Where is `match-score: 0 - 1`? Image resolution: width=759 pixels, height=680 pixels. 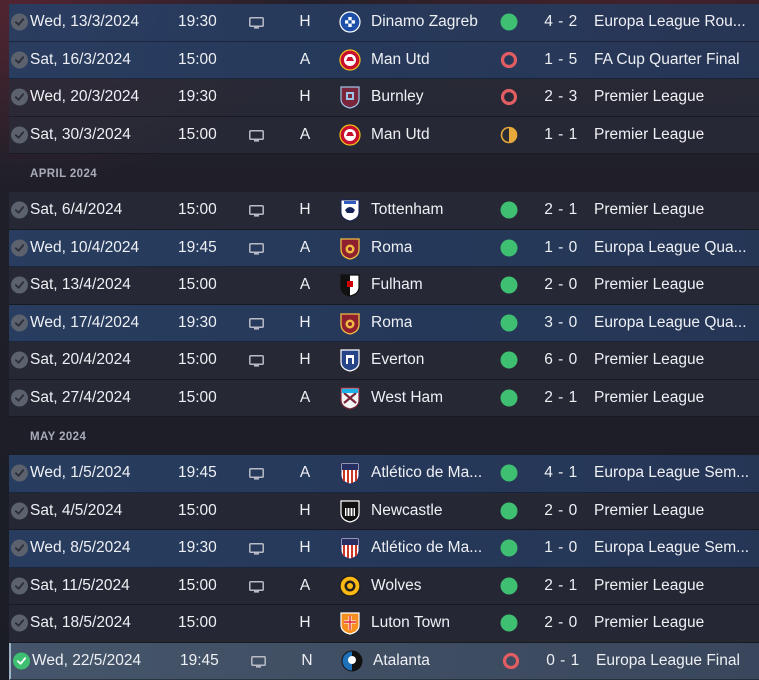 match-score: 0 - 1 is located at coordinates (563, 661).